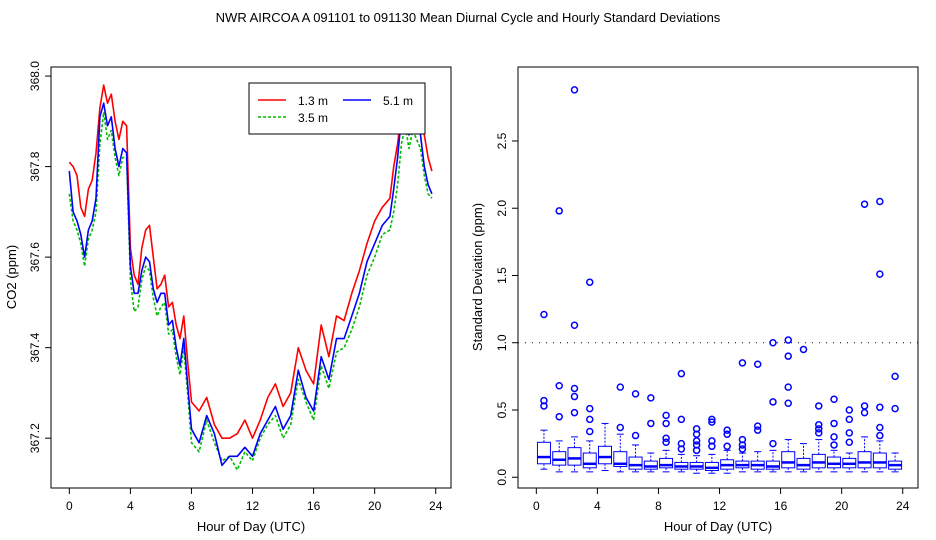 Image resolution: width=936 pixels, height=540 pixels. I want to click on y-tick-label: 0.0, so click(502, 477).